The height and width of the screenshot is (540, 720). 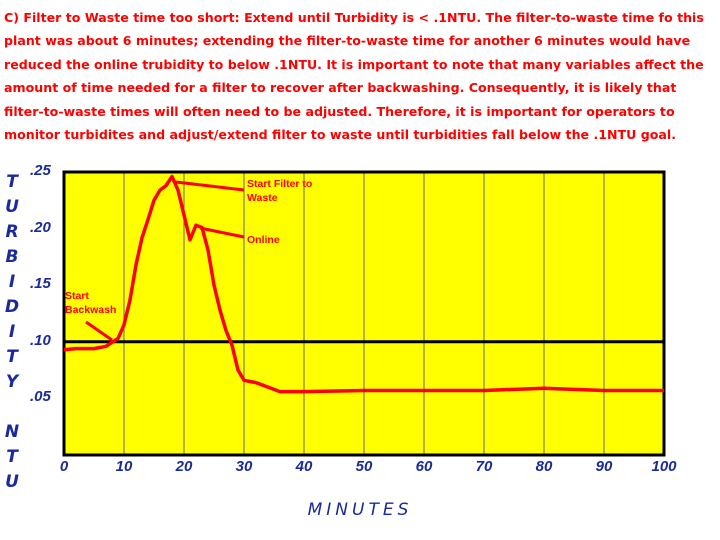 What do you see at coordinates (165, 261) in the screenshot?
I see `annotation-arrows` at bounding box center [165, 261].